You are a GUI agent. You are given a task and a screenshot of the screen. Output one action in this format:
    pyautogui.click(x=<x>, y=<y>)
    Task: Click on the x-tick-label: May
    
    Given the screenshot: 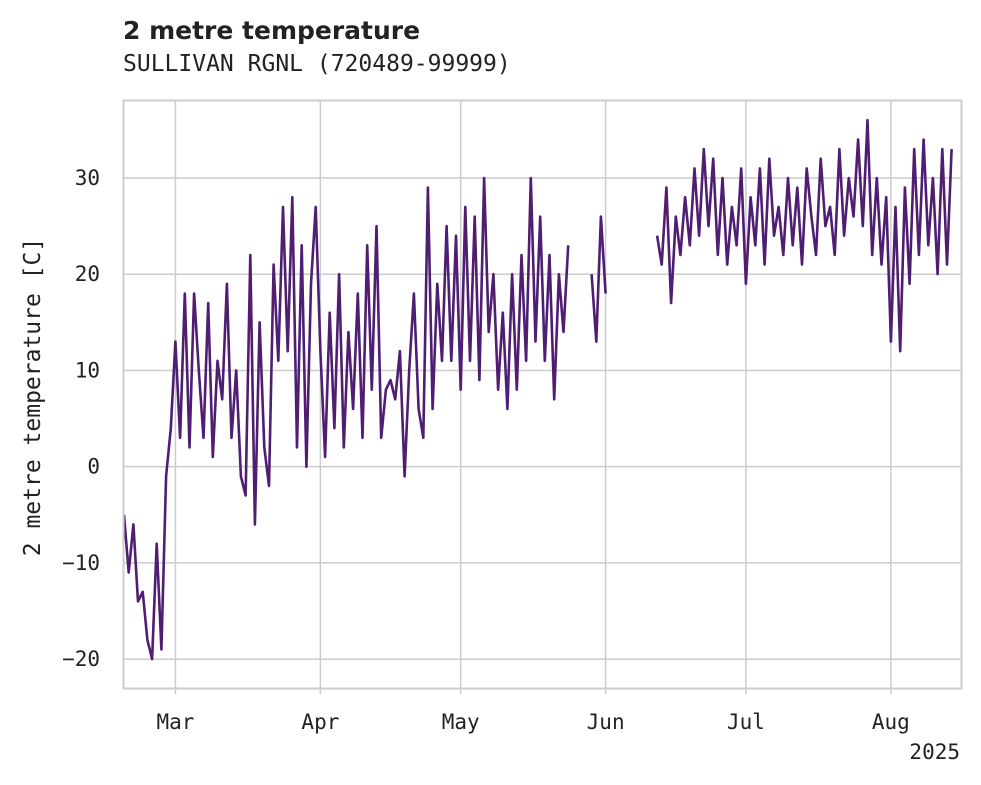 What is the action you would take?
    pyautogui.click(x=461, y=722)
    